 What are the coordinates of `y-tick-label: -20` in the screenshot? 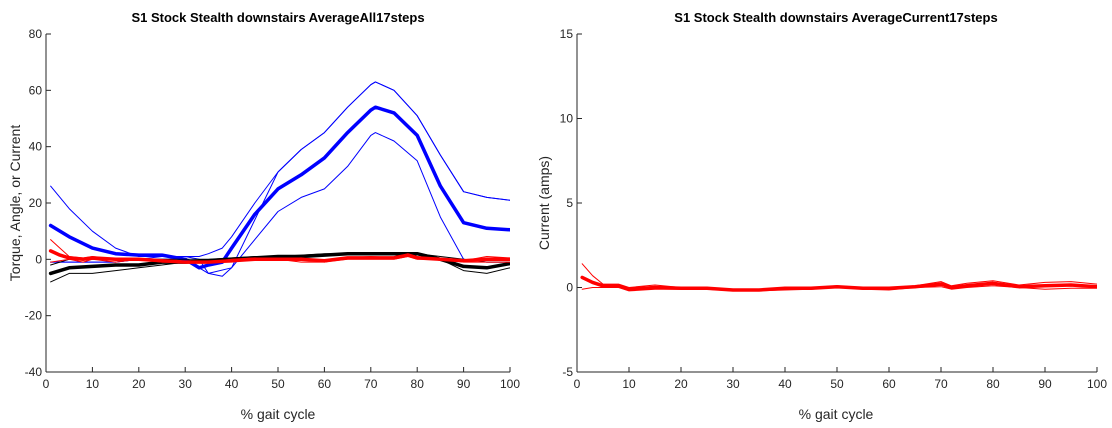 It's located at (34, 316).